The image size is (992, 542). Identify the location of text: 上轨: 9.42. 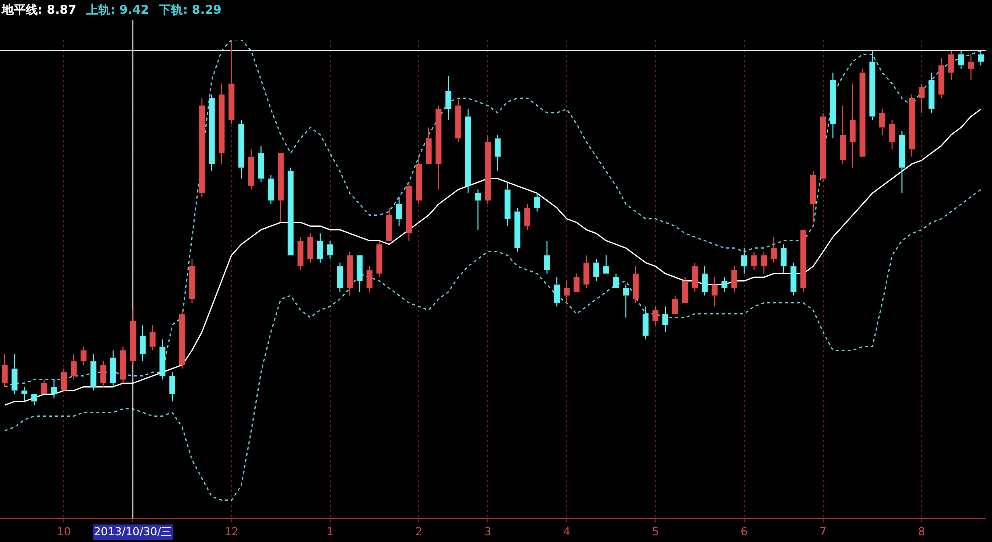
(118, 10).